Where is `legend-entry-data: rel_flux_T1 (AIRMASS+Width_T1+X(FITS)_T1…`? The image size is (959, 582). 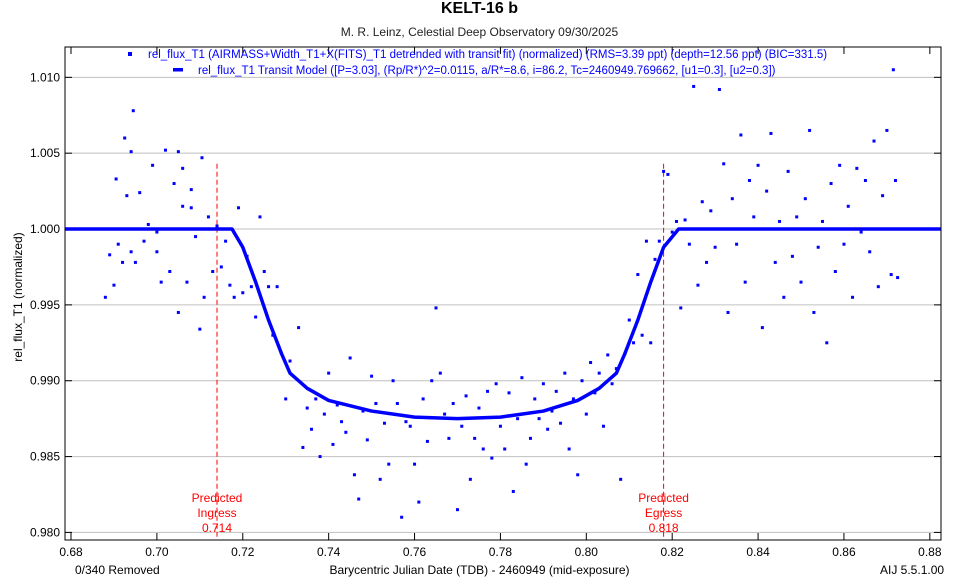 legend-entry-data: rel_flux_T1 (AIRMASS+Width_T1+X(FITS)_T1… is located at coordinates (487, 55).